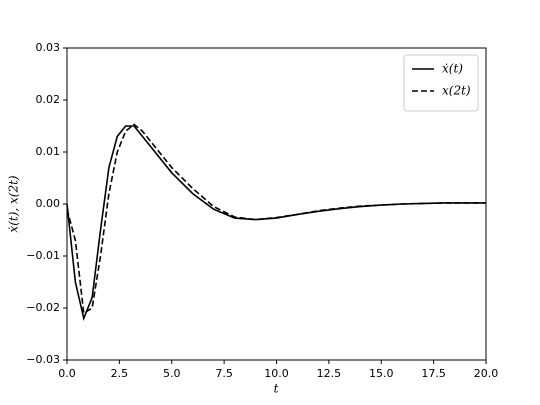 This screenshot has height=405, width=540. What do you see at coordinates (172, 373) in the screenshot?
I see `x-tick-label: 5.0` at bounding box center [172, 373].